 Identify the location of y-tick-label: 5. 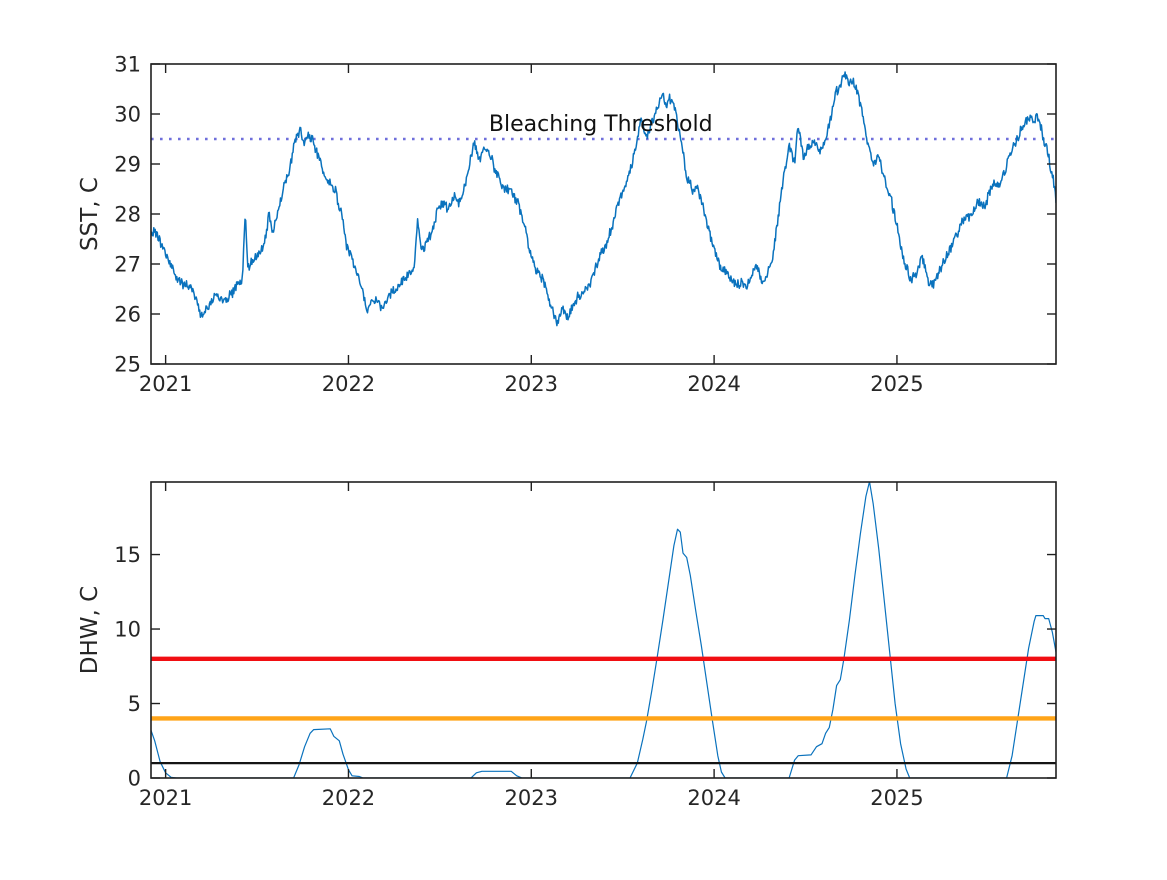
(134, 704).